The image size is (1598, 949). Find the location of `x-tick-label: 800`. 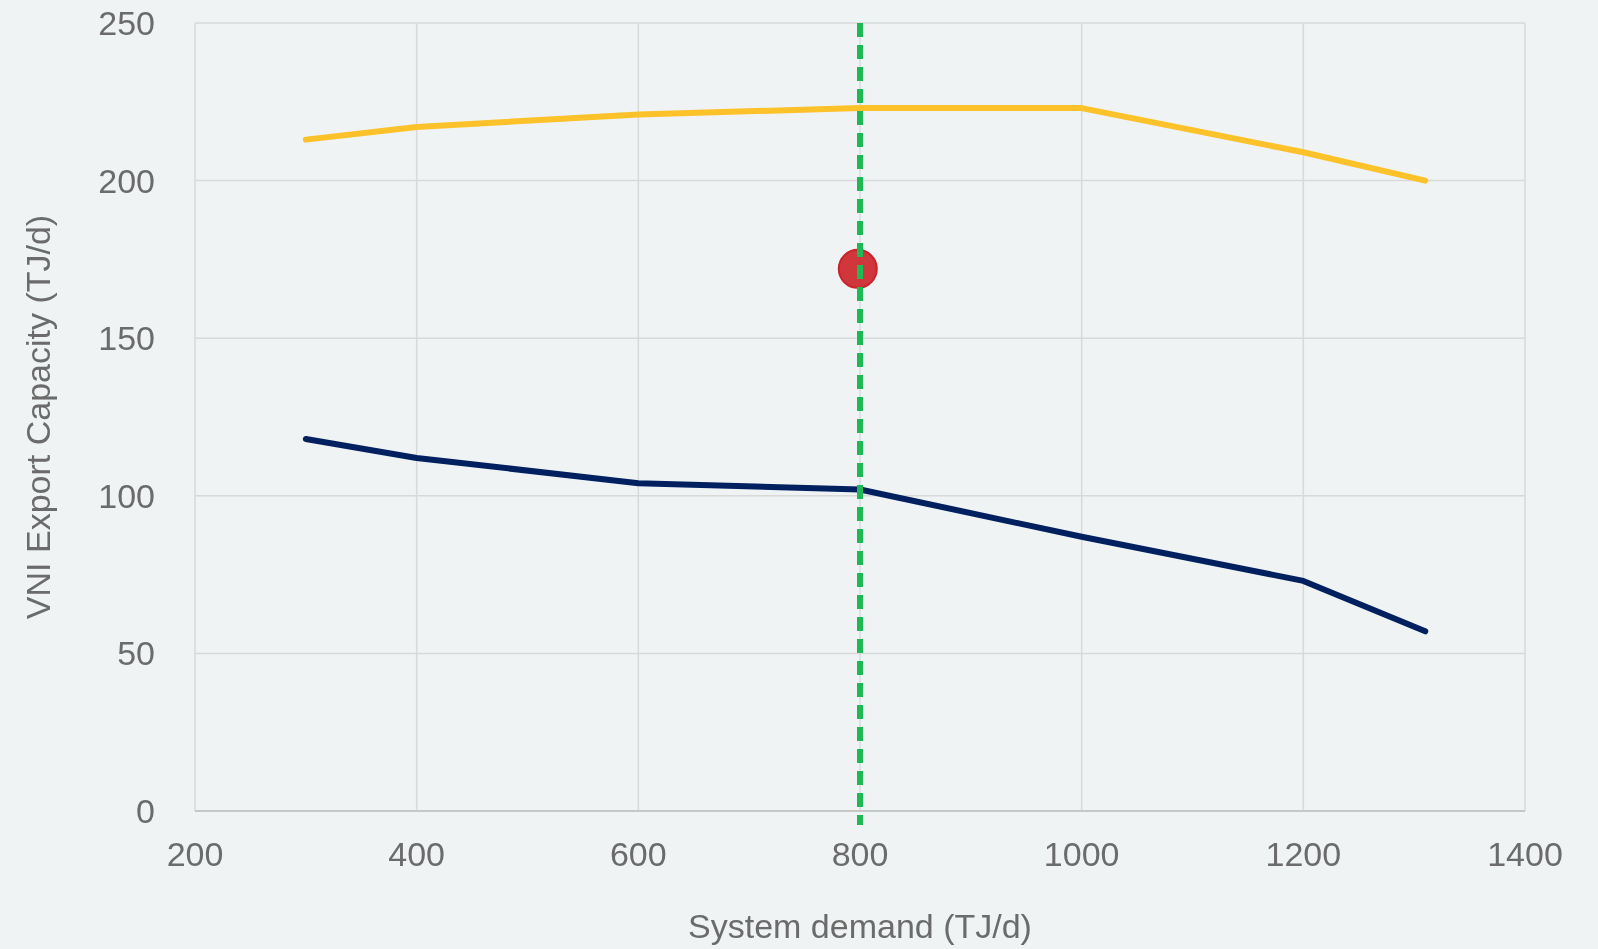

x-tick-label: 800 is located at coordinates (860, 854).